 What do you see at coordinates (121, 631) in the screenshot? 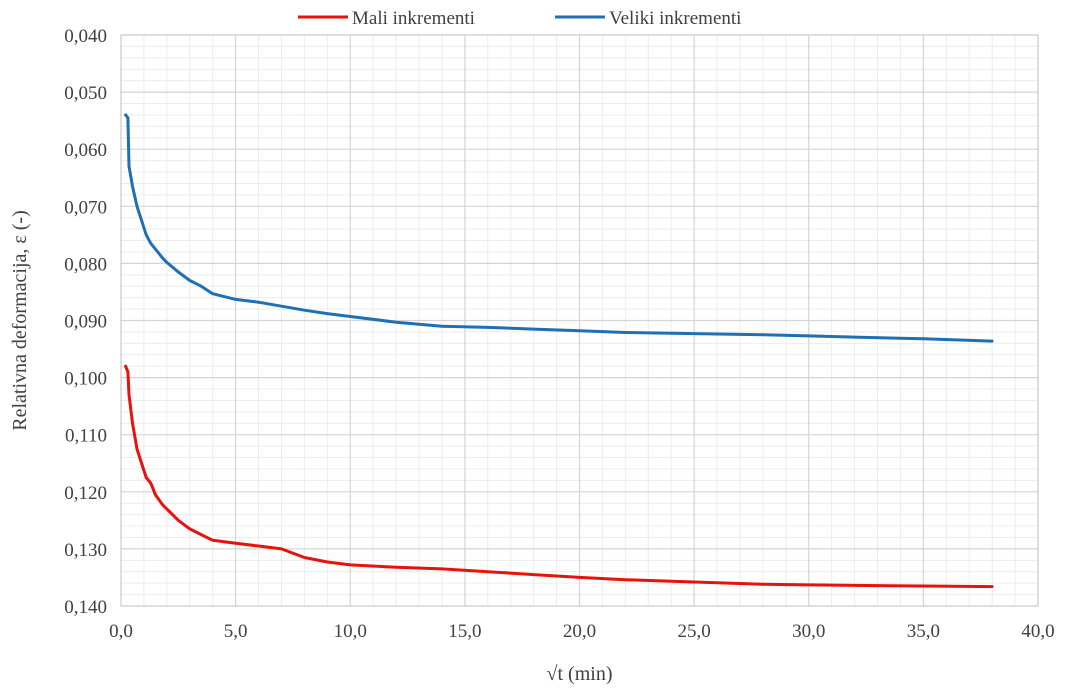
I see `x-tick-label: 0,0` at bounding box center [121, 631].